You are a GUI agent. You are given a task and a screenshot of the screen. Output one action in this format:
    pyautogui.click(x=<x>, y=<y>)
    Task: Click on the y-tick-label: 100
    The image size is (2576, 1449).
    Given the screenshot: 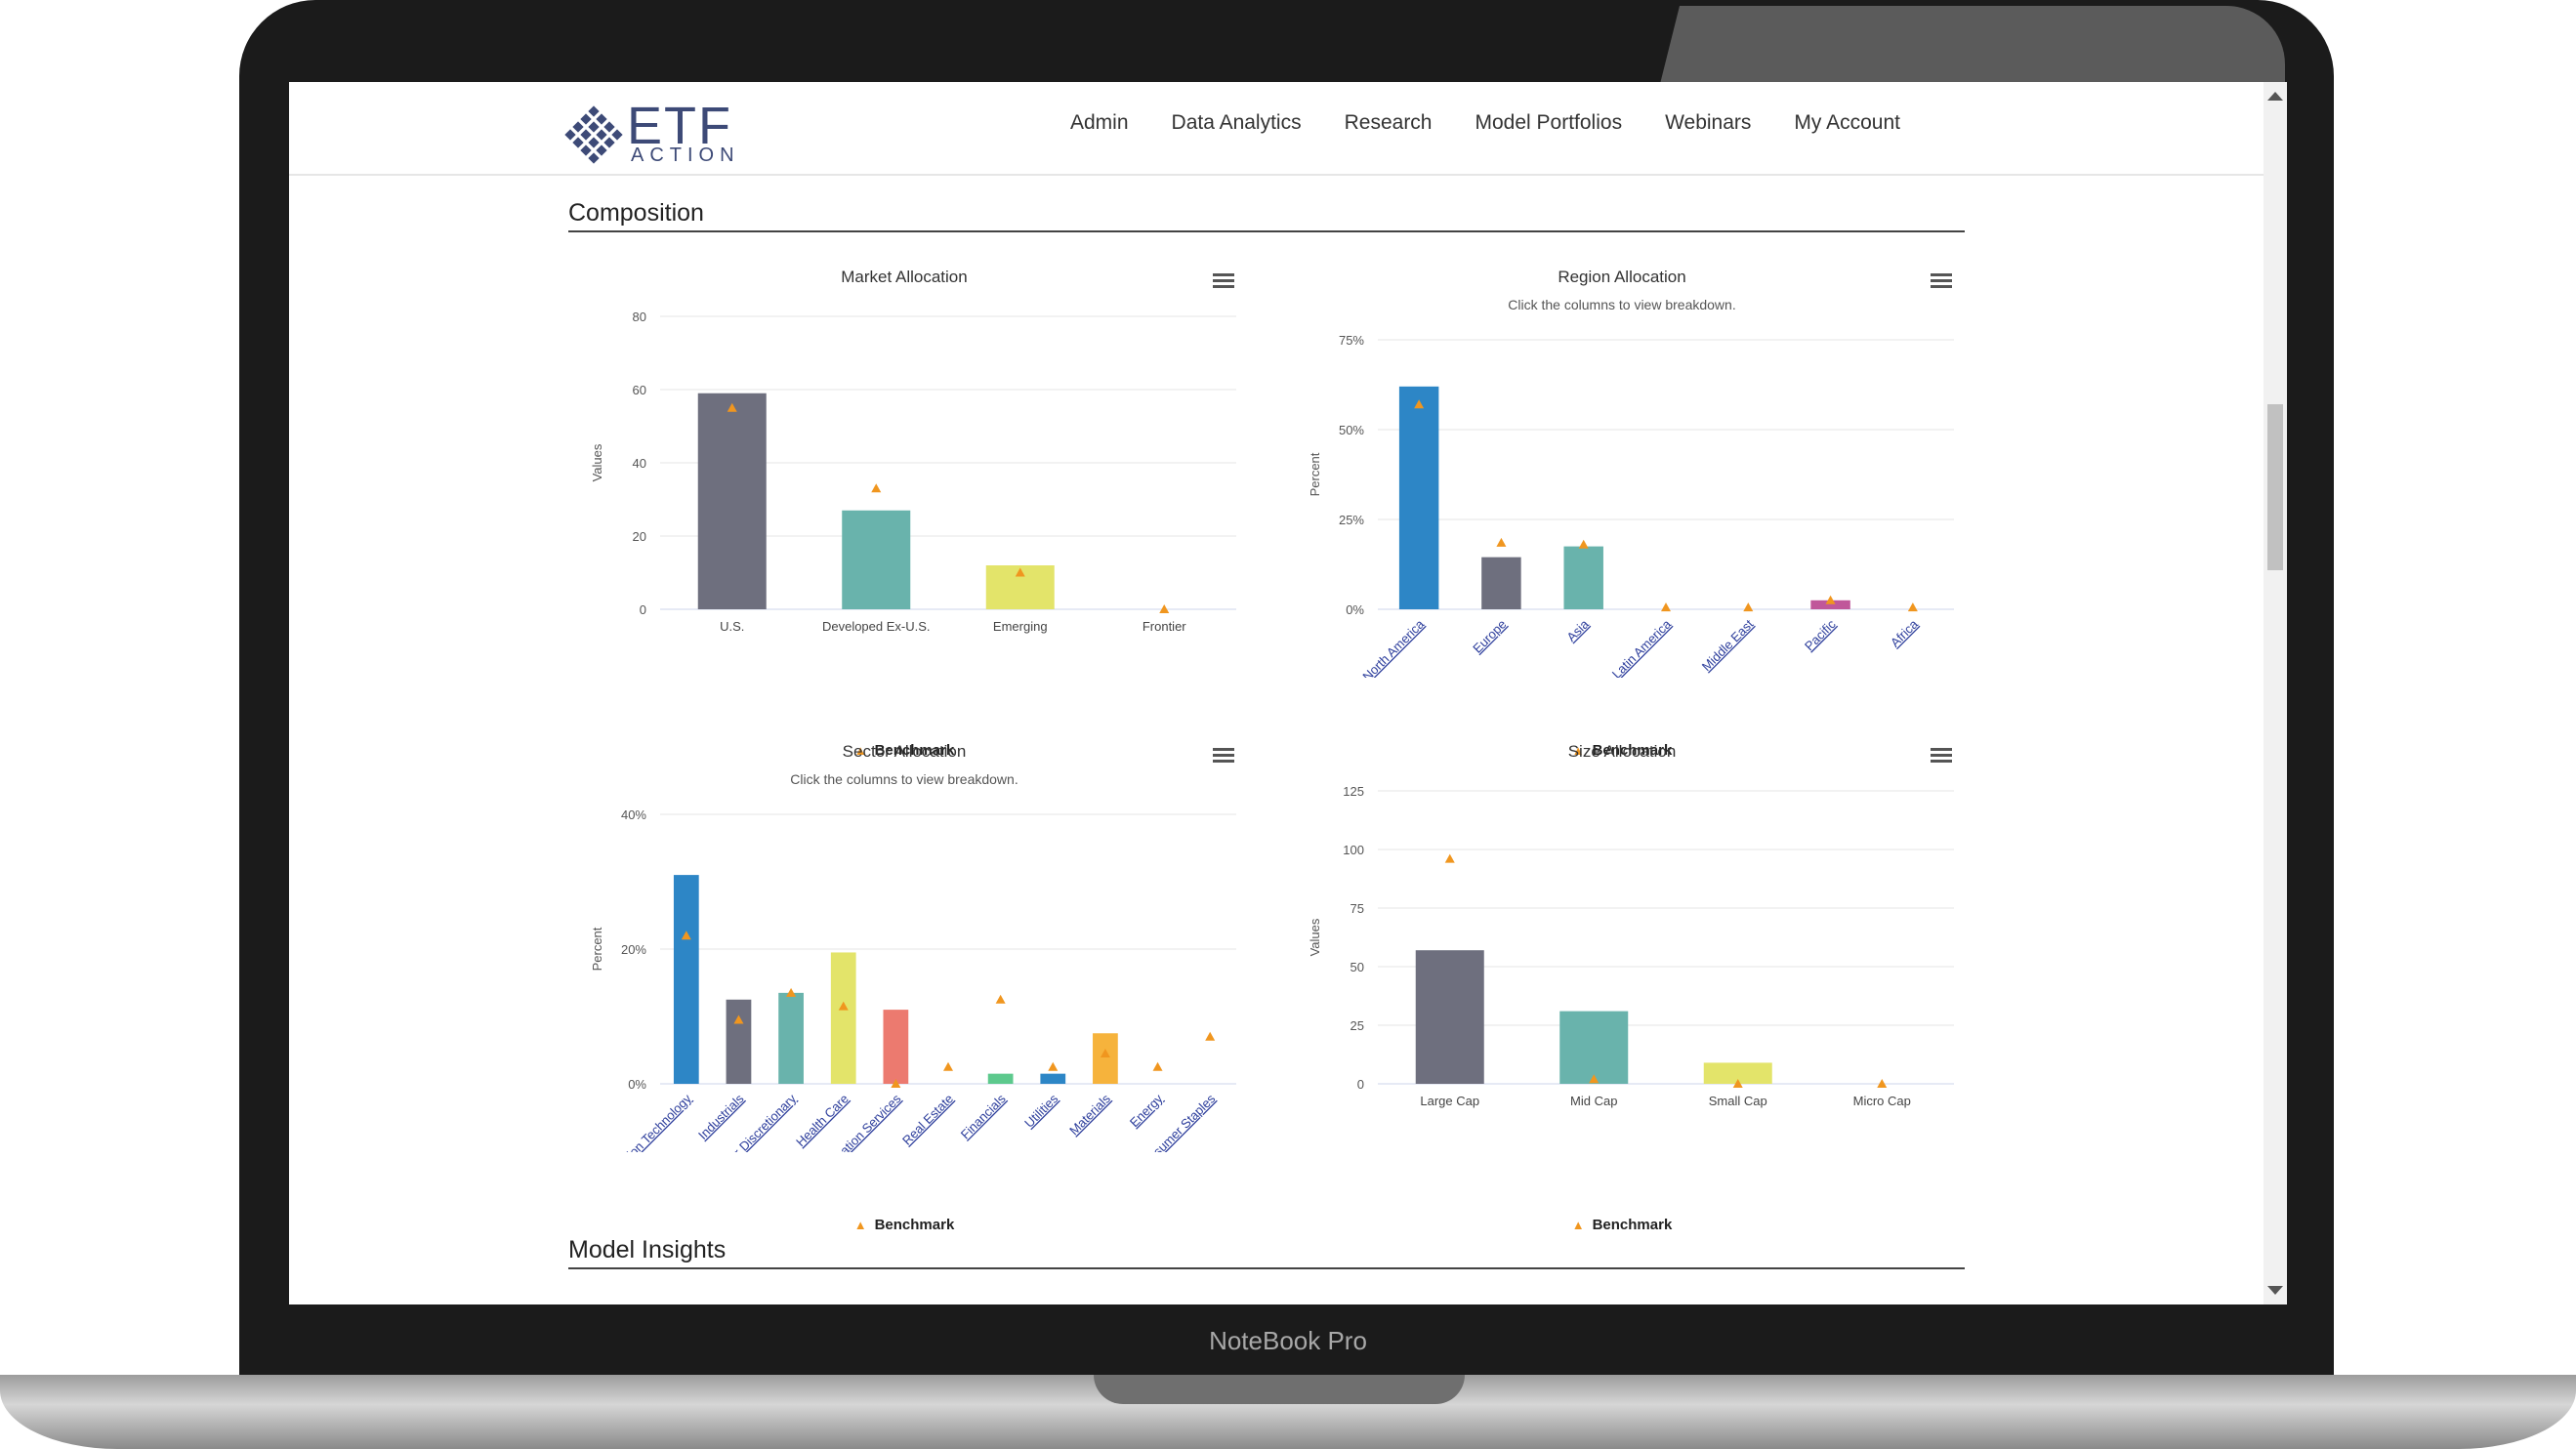 What is the action you would take?
    pyautogui.click(x=1354, y=850)
    